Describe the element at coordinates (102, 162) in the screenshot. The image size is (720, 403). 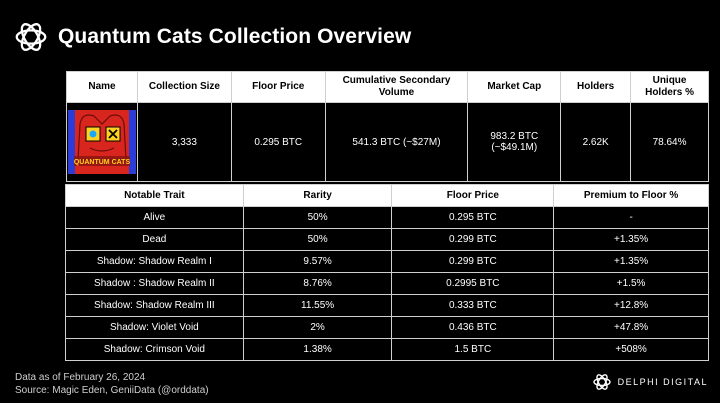
I see `thumbnail-text: QUANTUM CATS` at that location.